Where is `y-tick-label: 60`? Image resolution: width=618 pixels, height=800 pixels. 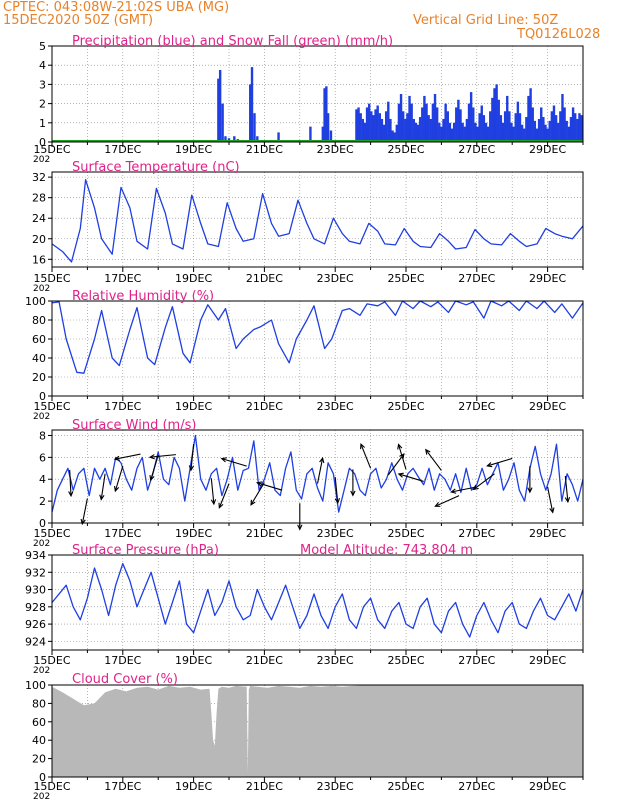 y-tick-label: 60 is located at coordinates (39, 339).